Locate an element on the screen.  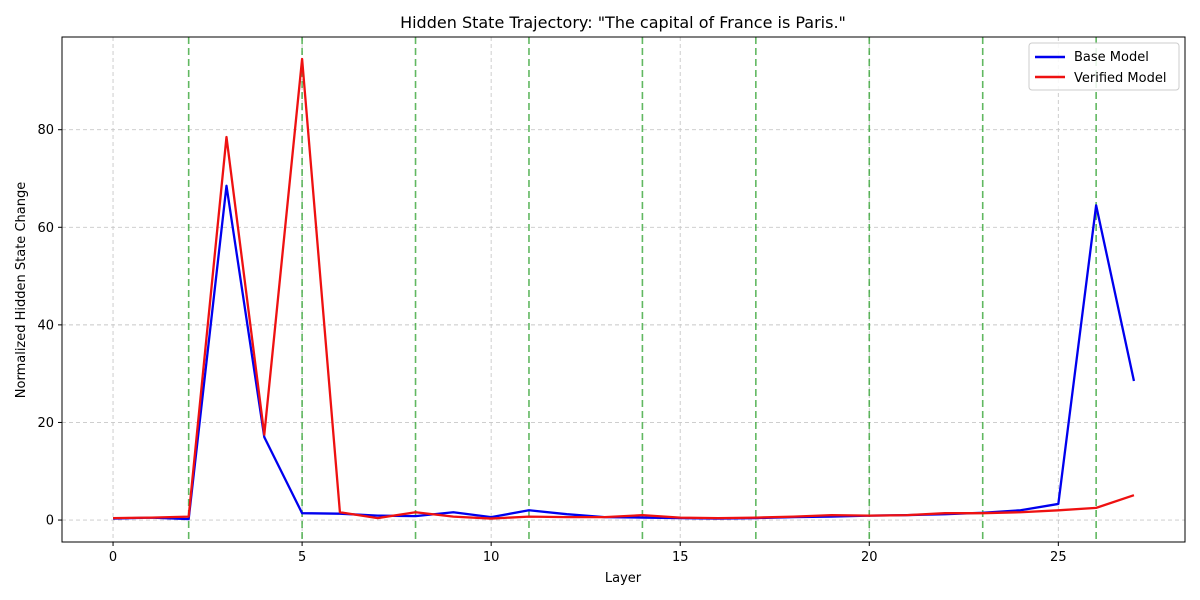
y-axis-label: Normalized Hidden State Change is located at coordinates (21, 290).